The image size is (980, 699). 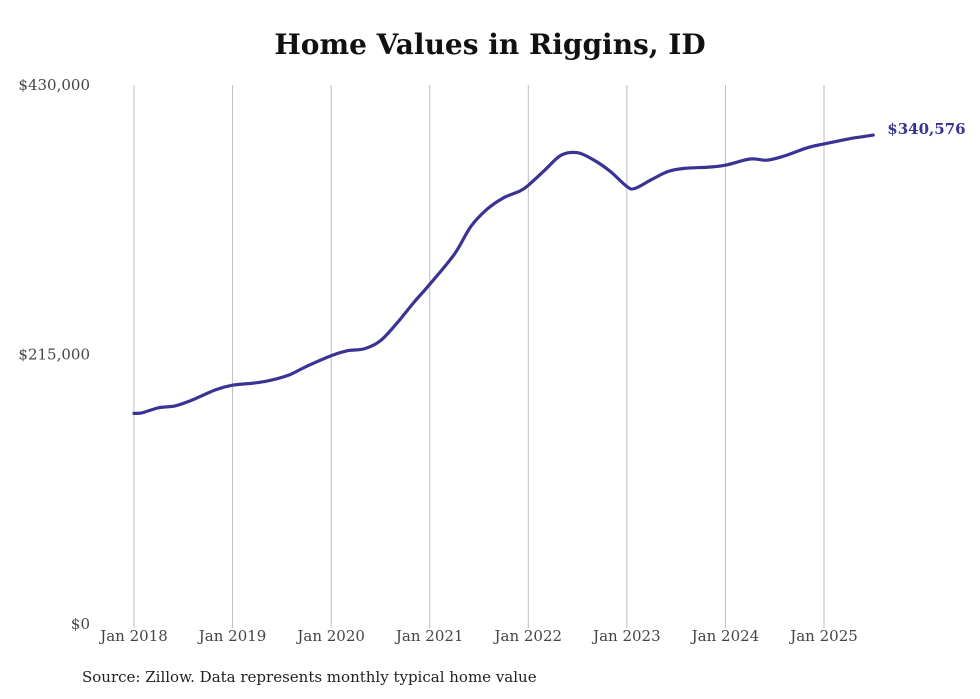 What do you see at coordinates (232, 636) in the screenshot?
I see `x-tick-label: Jan 2019` at bounding box center [232, 636].